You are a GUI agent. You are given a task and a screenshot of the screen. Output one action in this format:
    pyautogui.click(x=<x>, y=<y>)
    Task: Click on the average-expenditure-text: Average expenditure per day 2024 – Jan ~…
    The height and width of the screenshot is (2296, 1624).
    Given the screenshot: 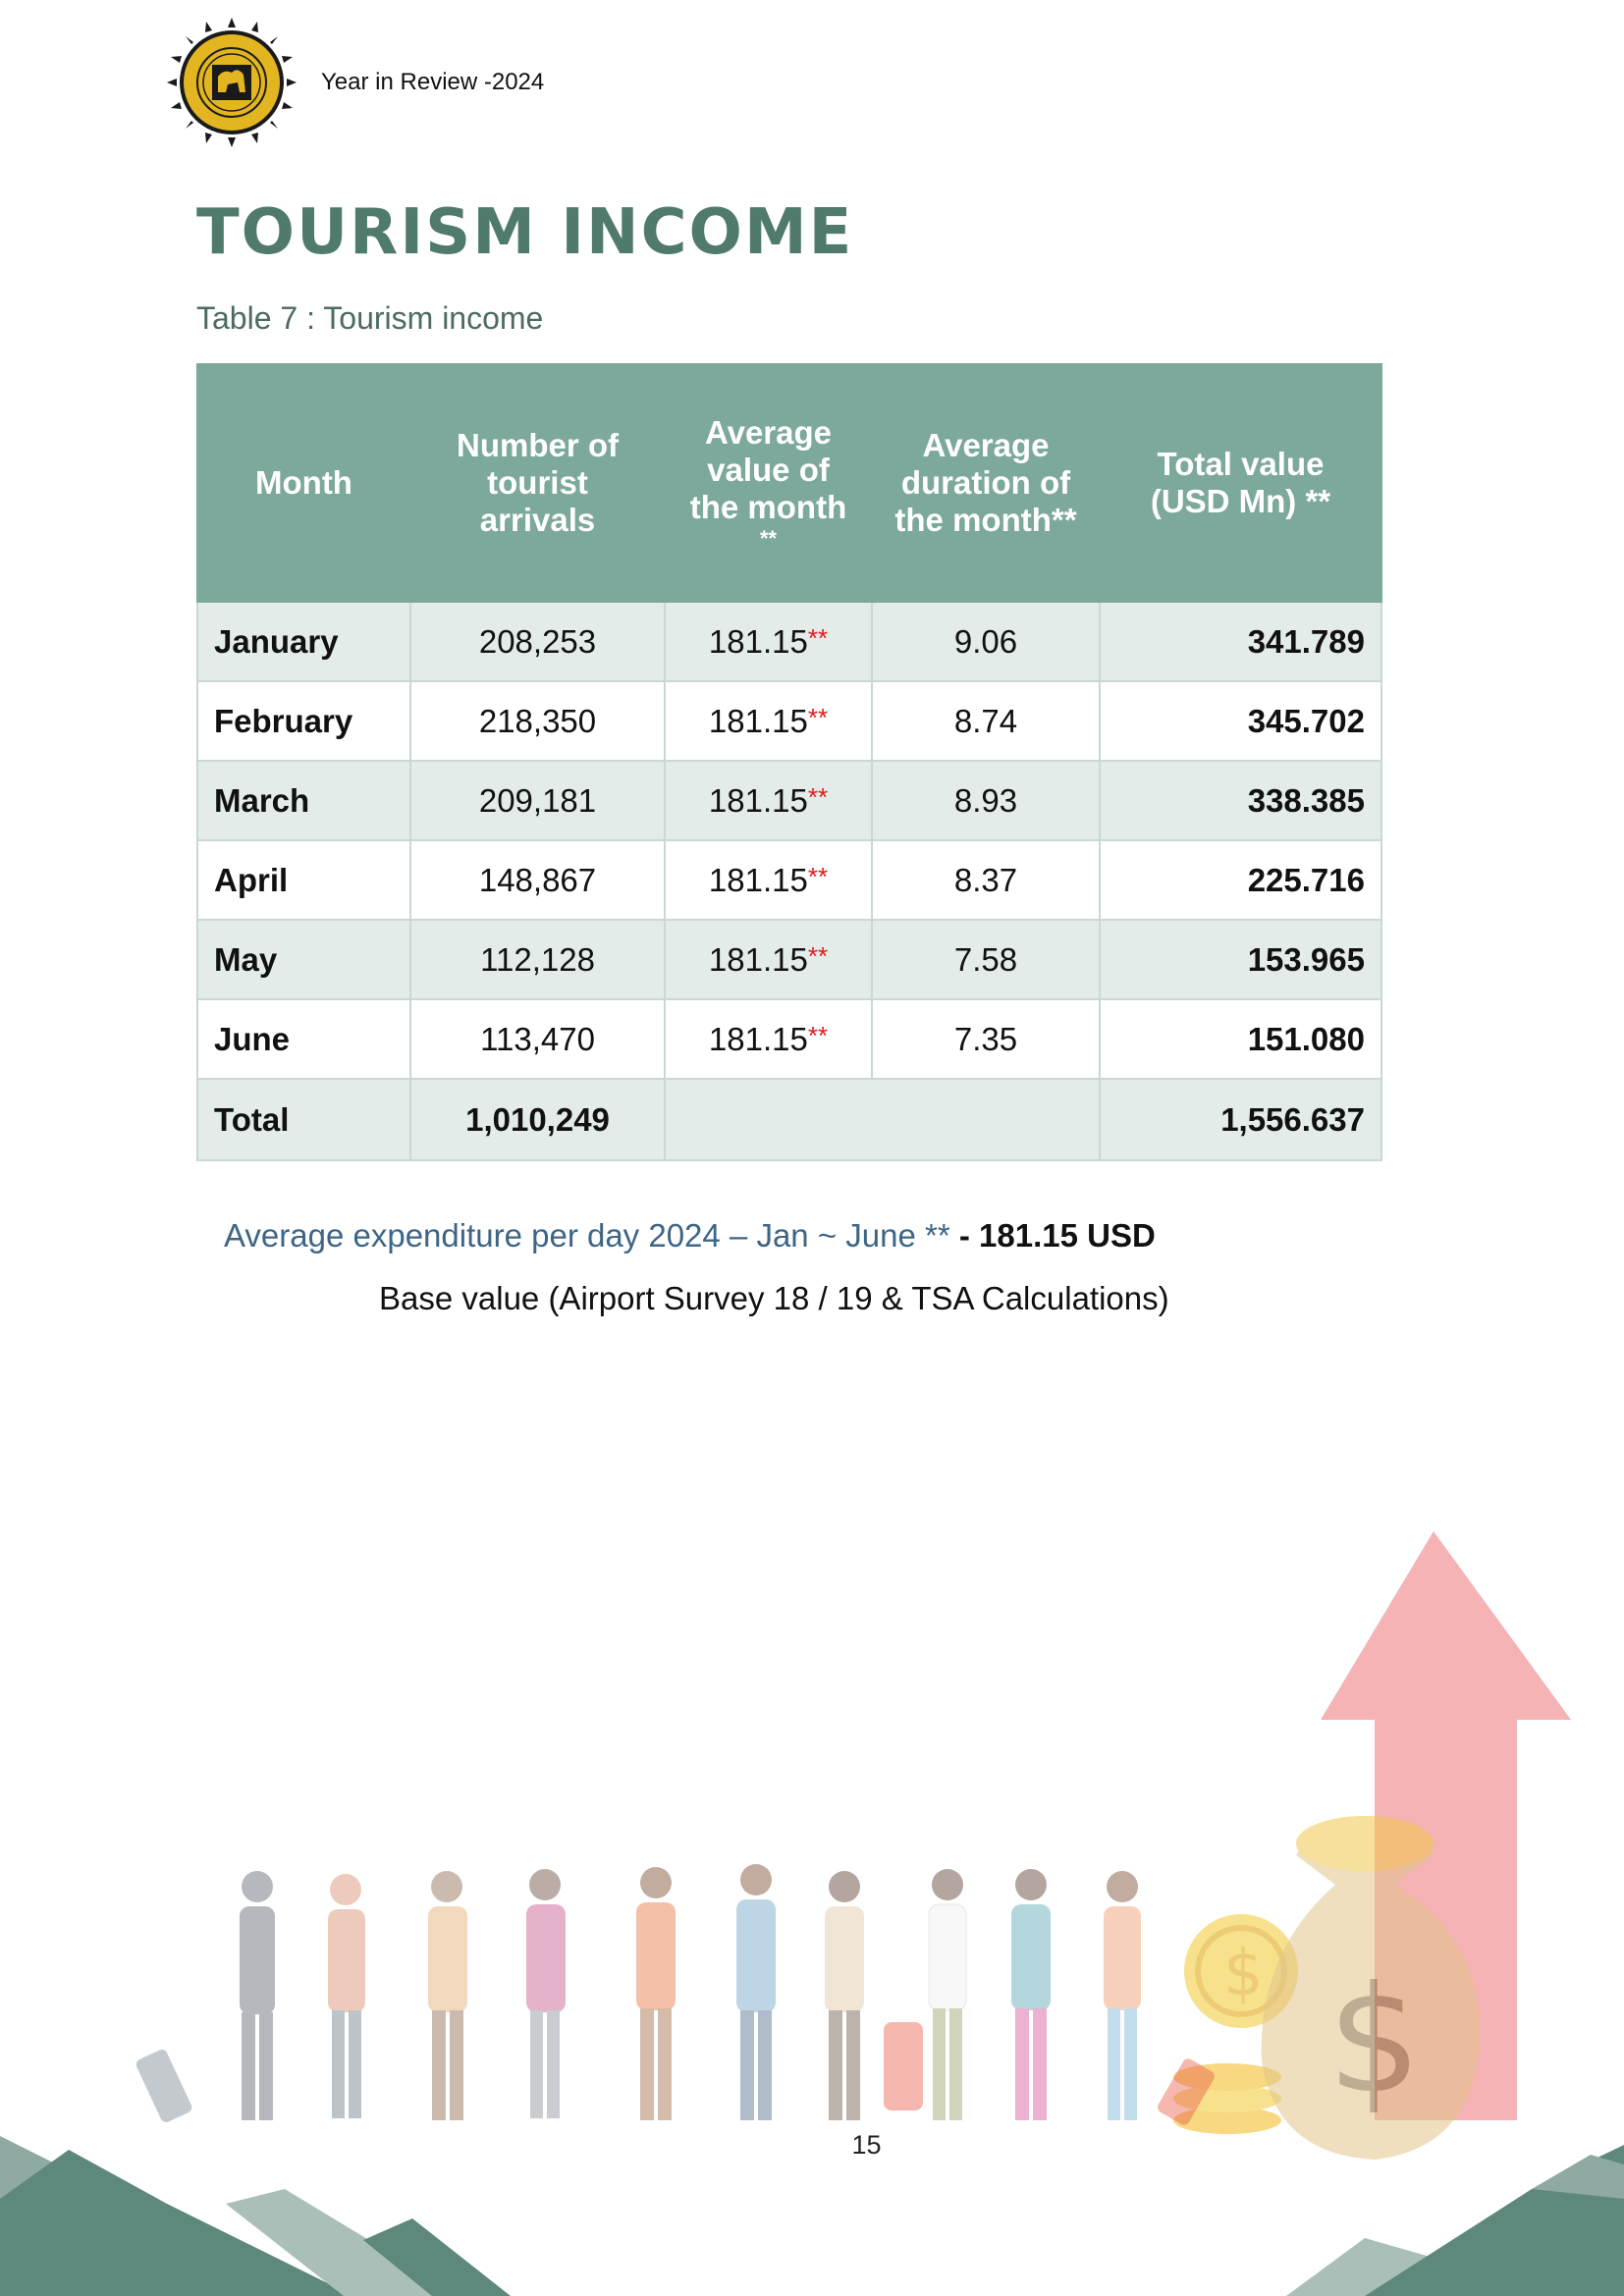 What is the action you would take?
    pyautogui.click(x=591, y=1235)
    